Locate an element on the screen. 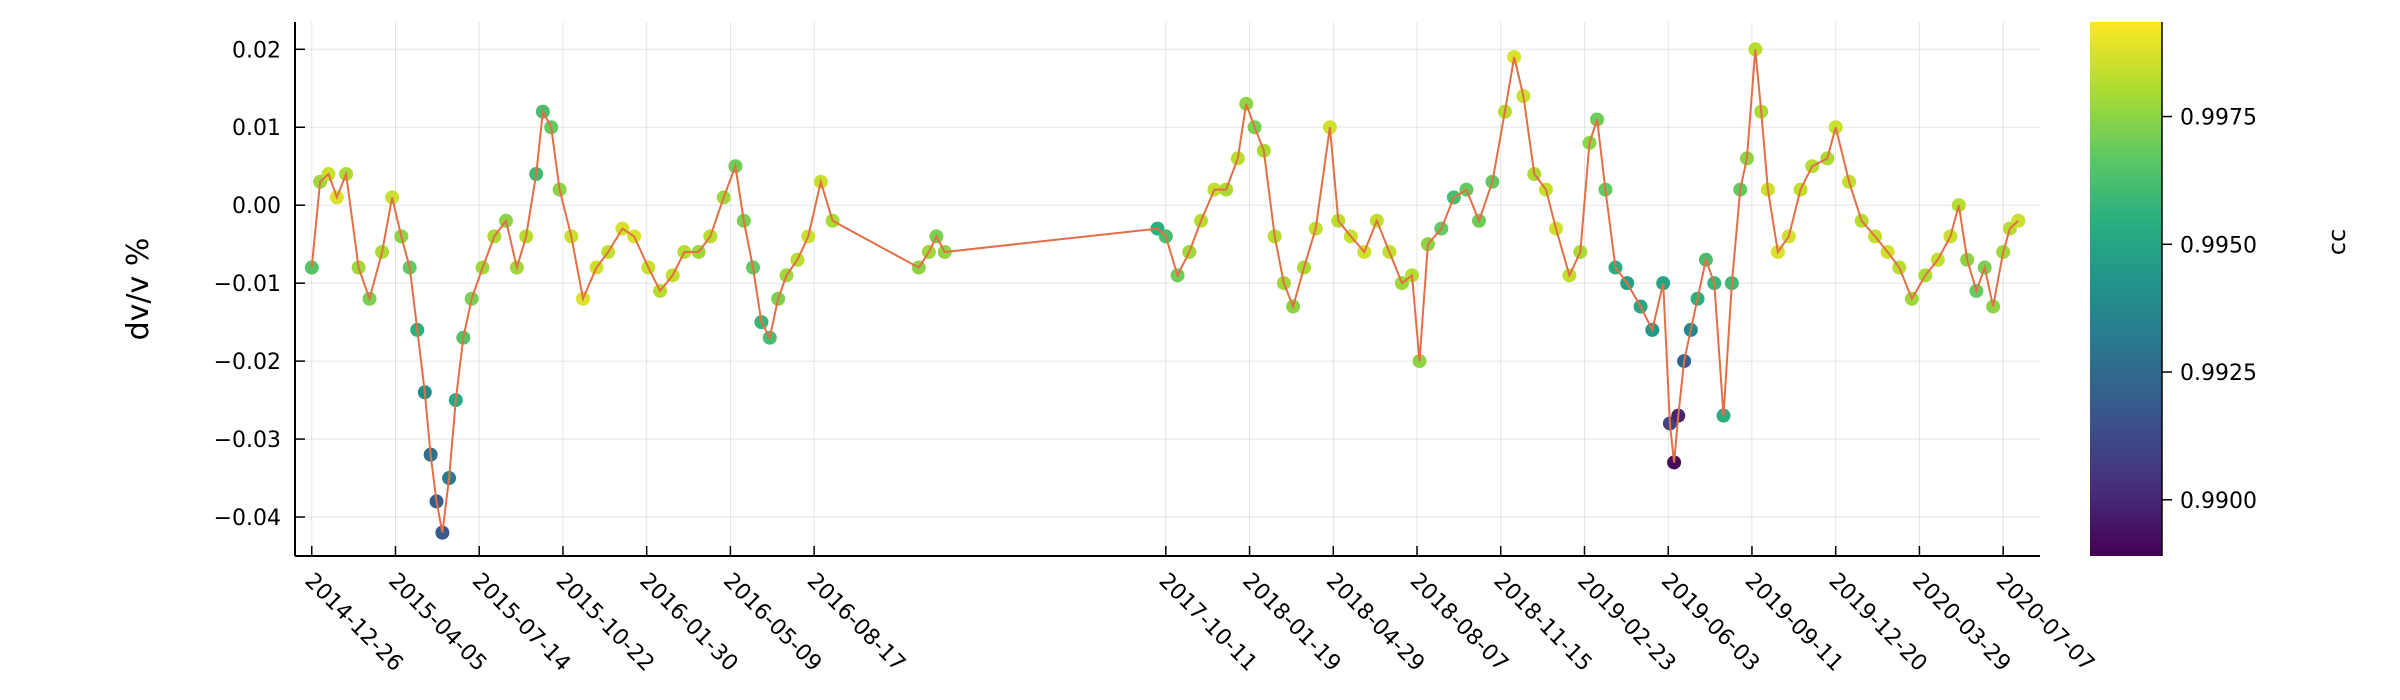 Image resolution: width=2400 pixels, height=700 pixels. y-tick-label: −0.02 is located at coordinates (247, 362).